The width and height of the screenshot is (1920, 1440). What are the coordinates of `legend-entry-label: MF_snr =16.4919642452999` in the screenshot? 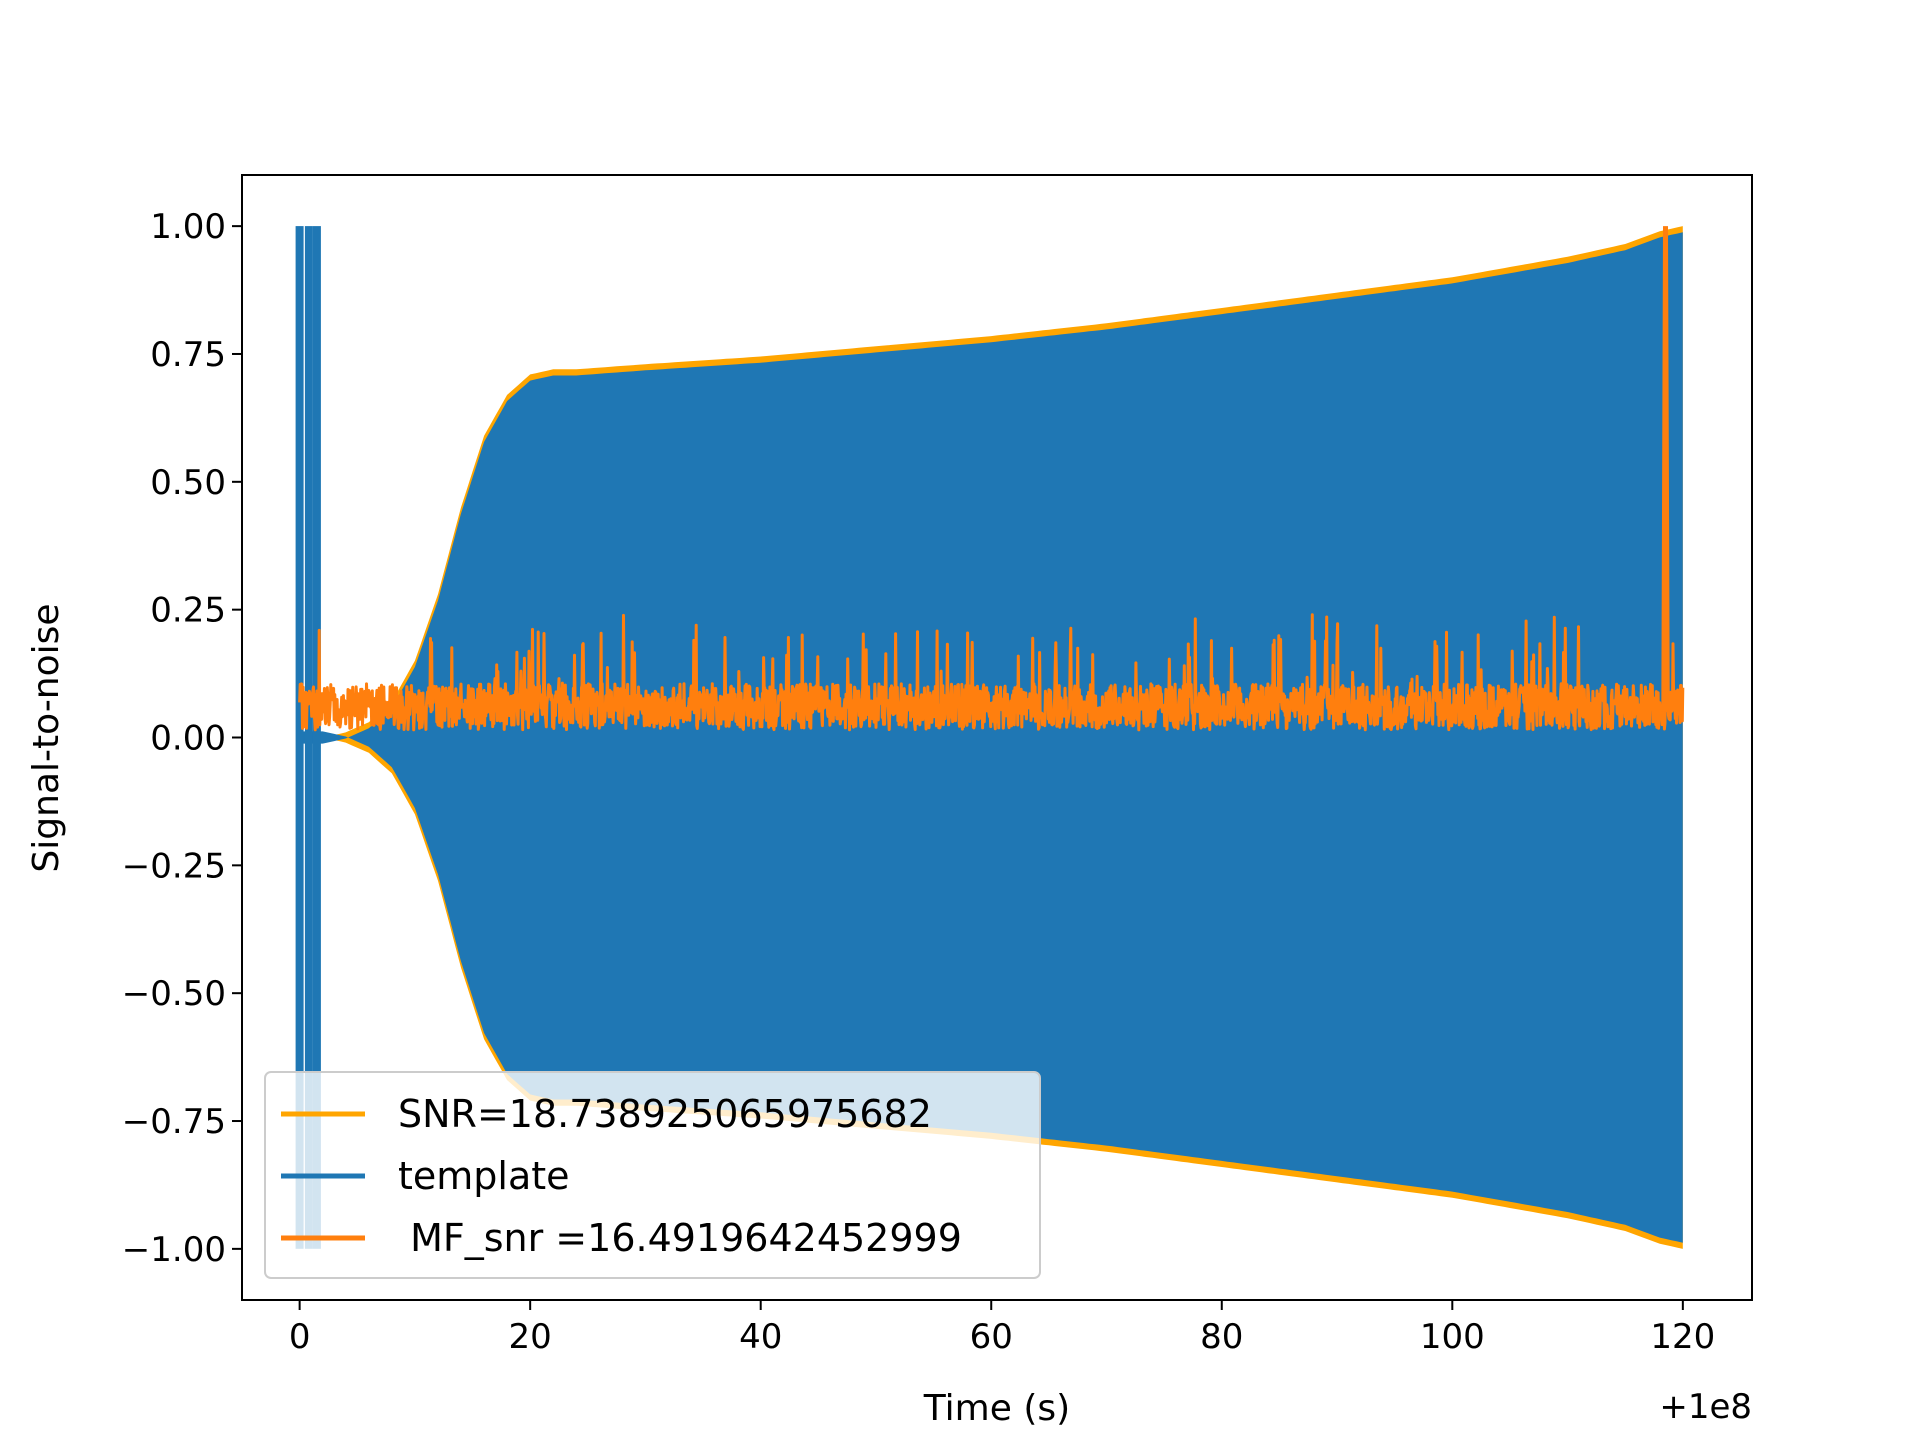 It's located at (680, 1238).